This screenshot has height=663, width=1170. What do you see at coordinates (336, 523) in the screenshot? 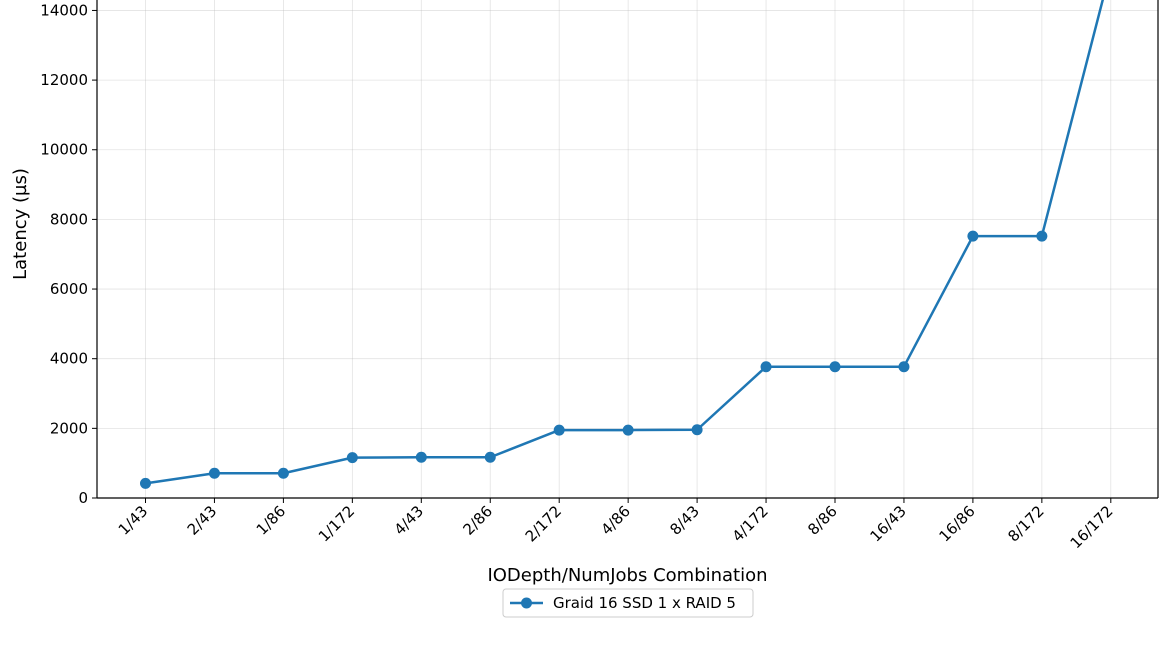
I see `x-tick-label: 1/172` at bounding box center [336, 523].